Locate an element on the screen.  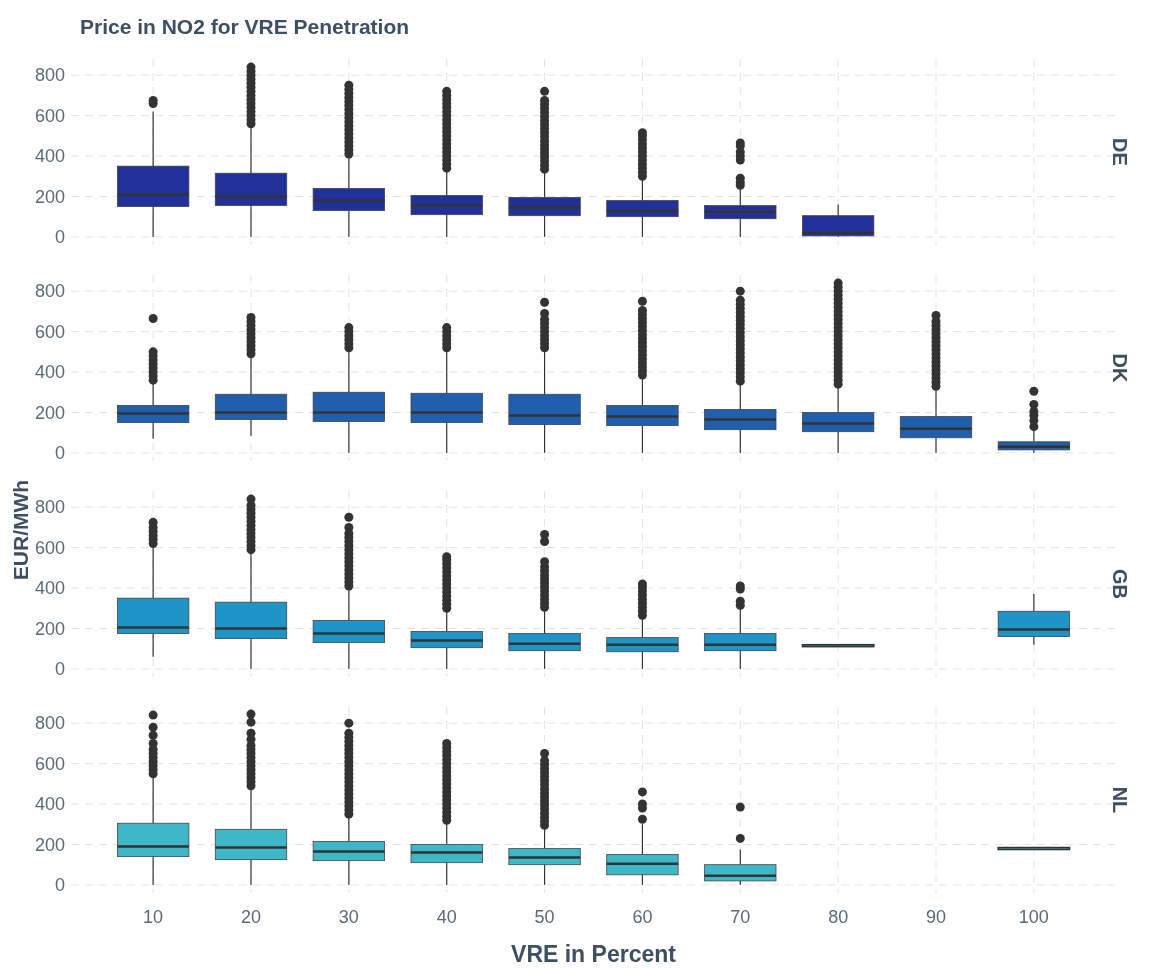
x-tick-label: 20 is located at coordinates (251, 917).